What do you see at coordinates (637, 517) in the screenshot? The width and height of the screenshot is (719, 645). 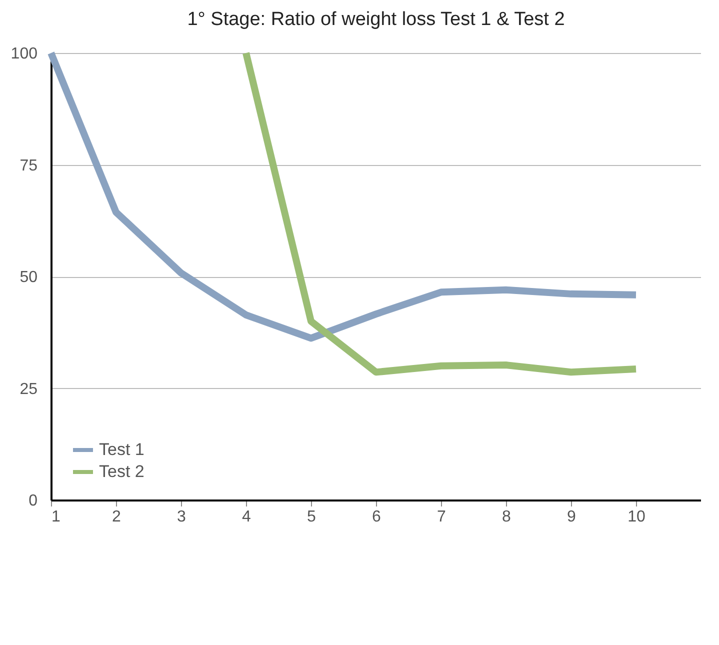 I see `x-tick-label: 10` at bounding box center [637, 517].